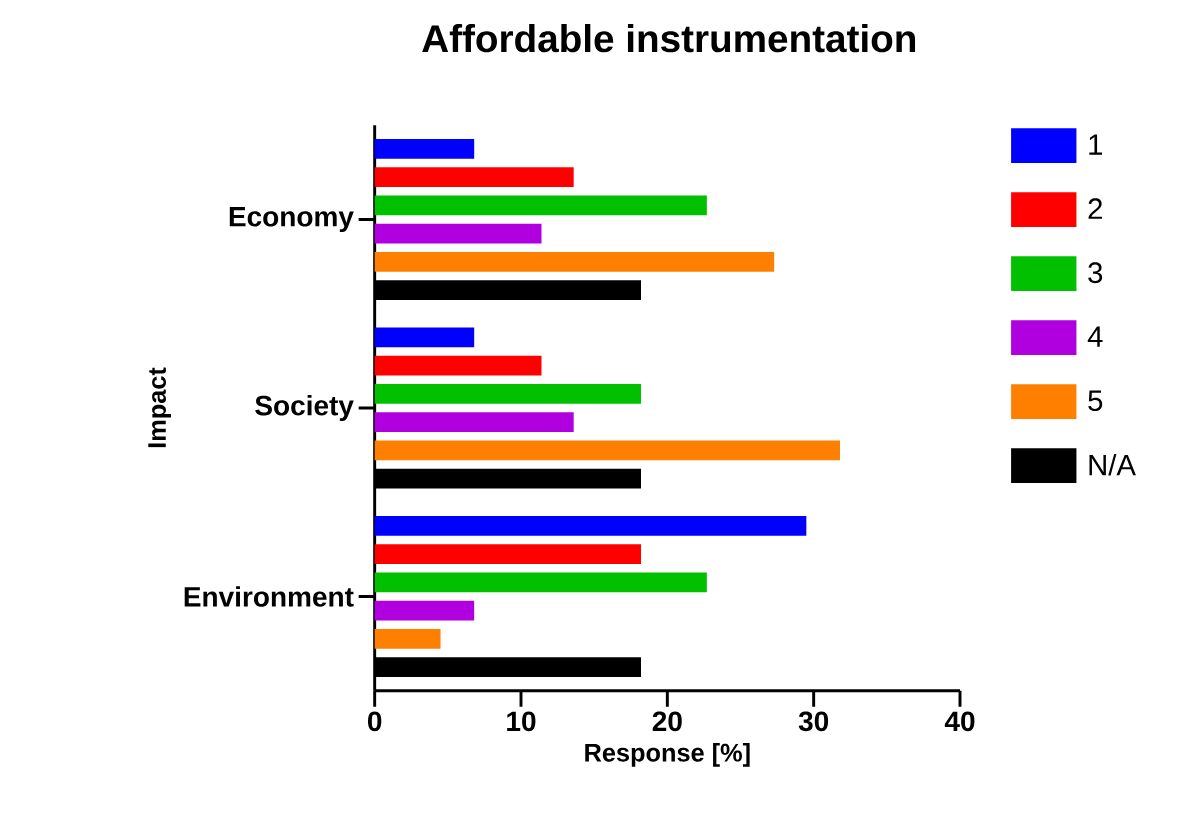  What do you see at coordinates (959, 721) in the screenshot?
I see `x-tick-label: 40` at bounding box center [959, 721].